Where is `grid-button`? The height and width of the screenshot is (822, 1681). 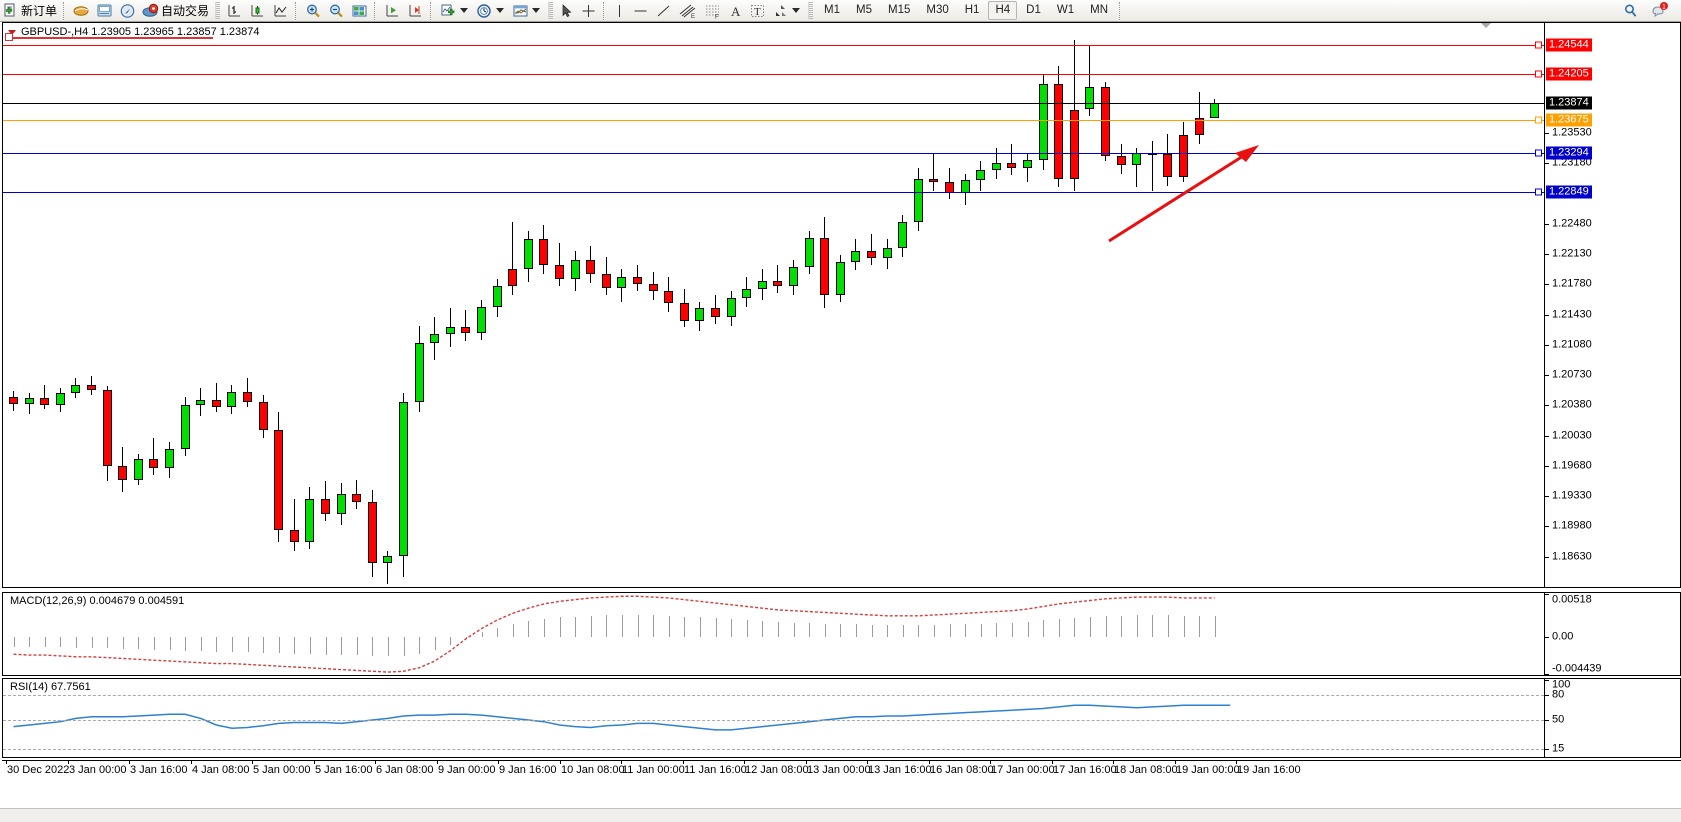 grid-button is located at coordinates (359, 11).